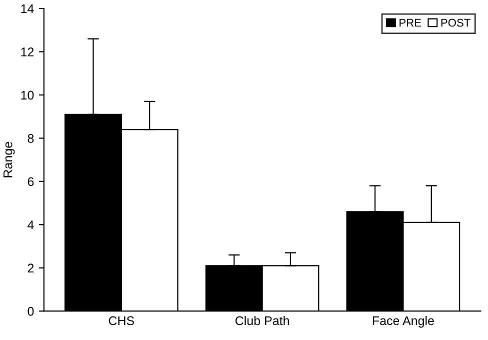 This screenshot has height=340, width=488. Describe the element at coordinates (9, 160) in the screenshot. I see `y-axis-title: Range` at that location.